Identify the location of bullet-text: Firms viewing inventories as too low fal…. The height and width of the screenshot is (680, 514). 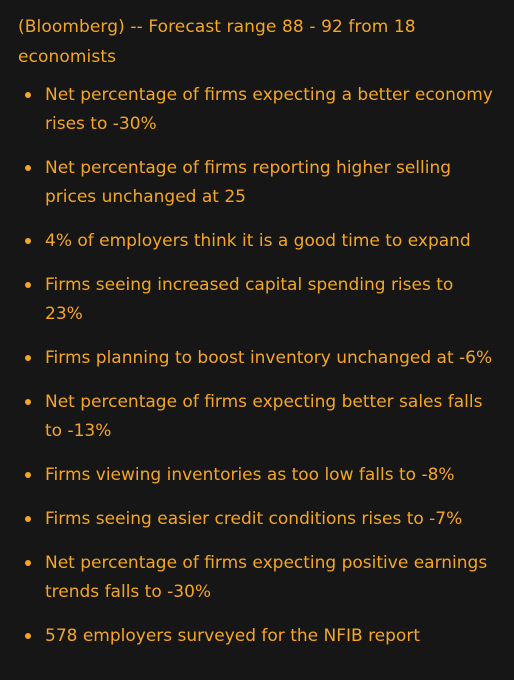
(250, 475).